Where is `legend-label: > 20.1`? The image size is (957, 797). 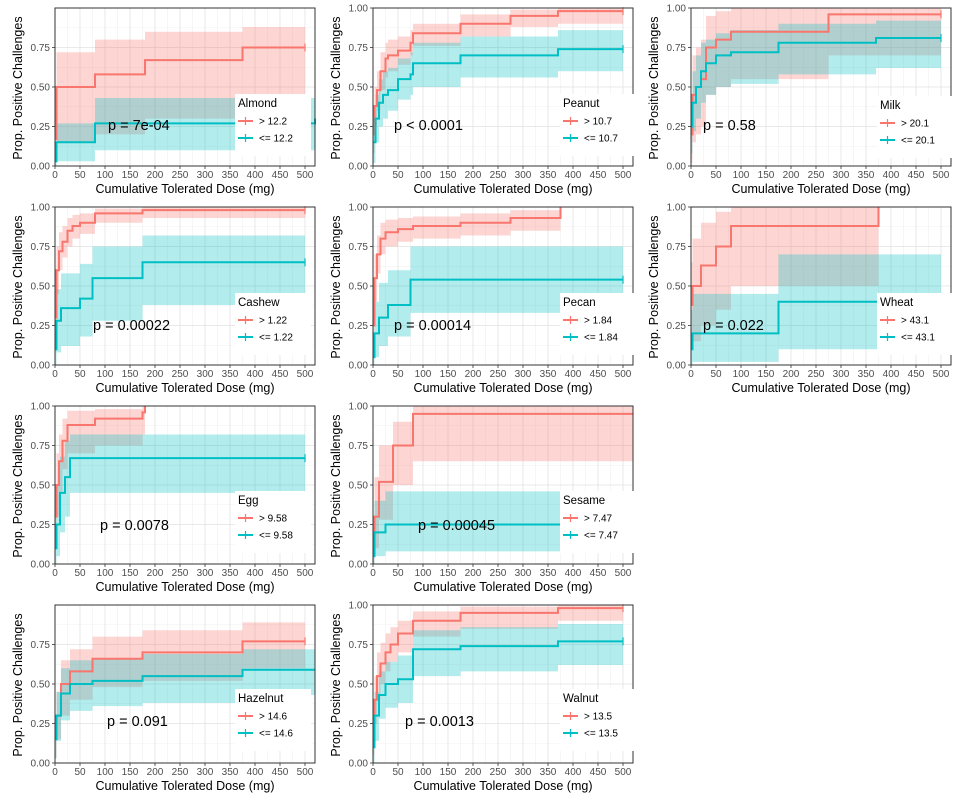
legend-label: > 20.1 is located at coordinates (915, 124).